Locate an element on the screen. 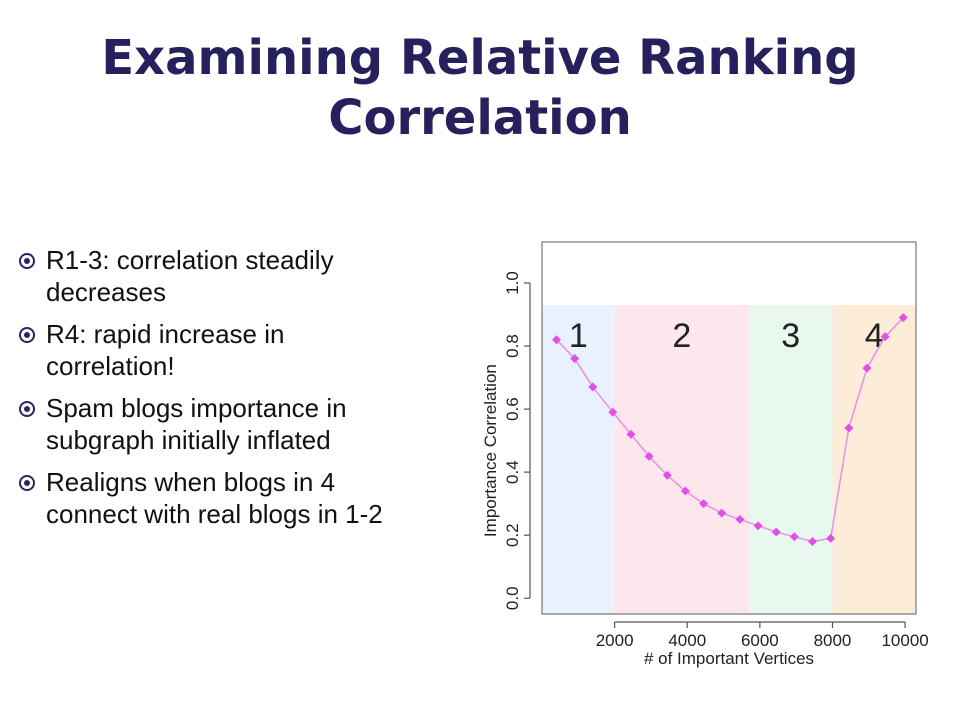 Image resolution: width=960 pixels, height=720 pixels. x-tick-label: 8000 is located at coordinates (833, 640).